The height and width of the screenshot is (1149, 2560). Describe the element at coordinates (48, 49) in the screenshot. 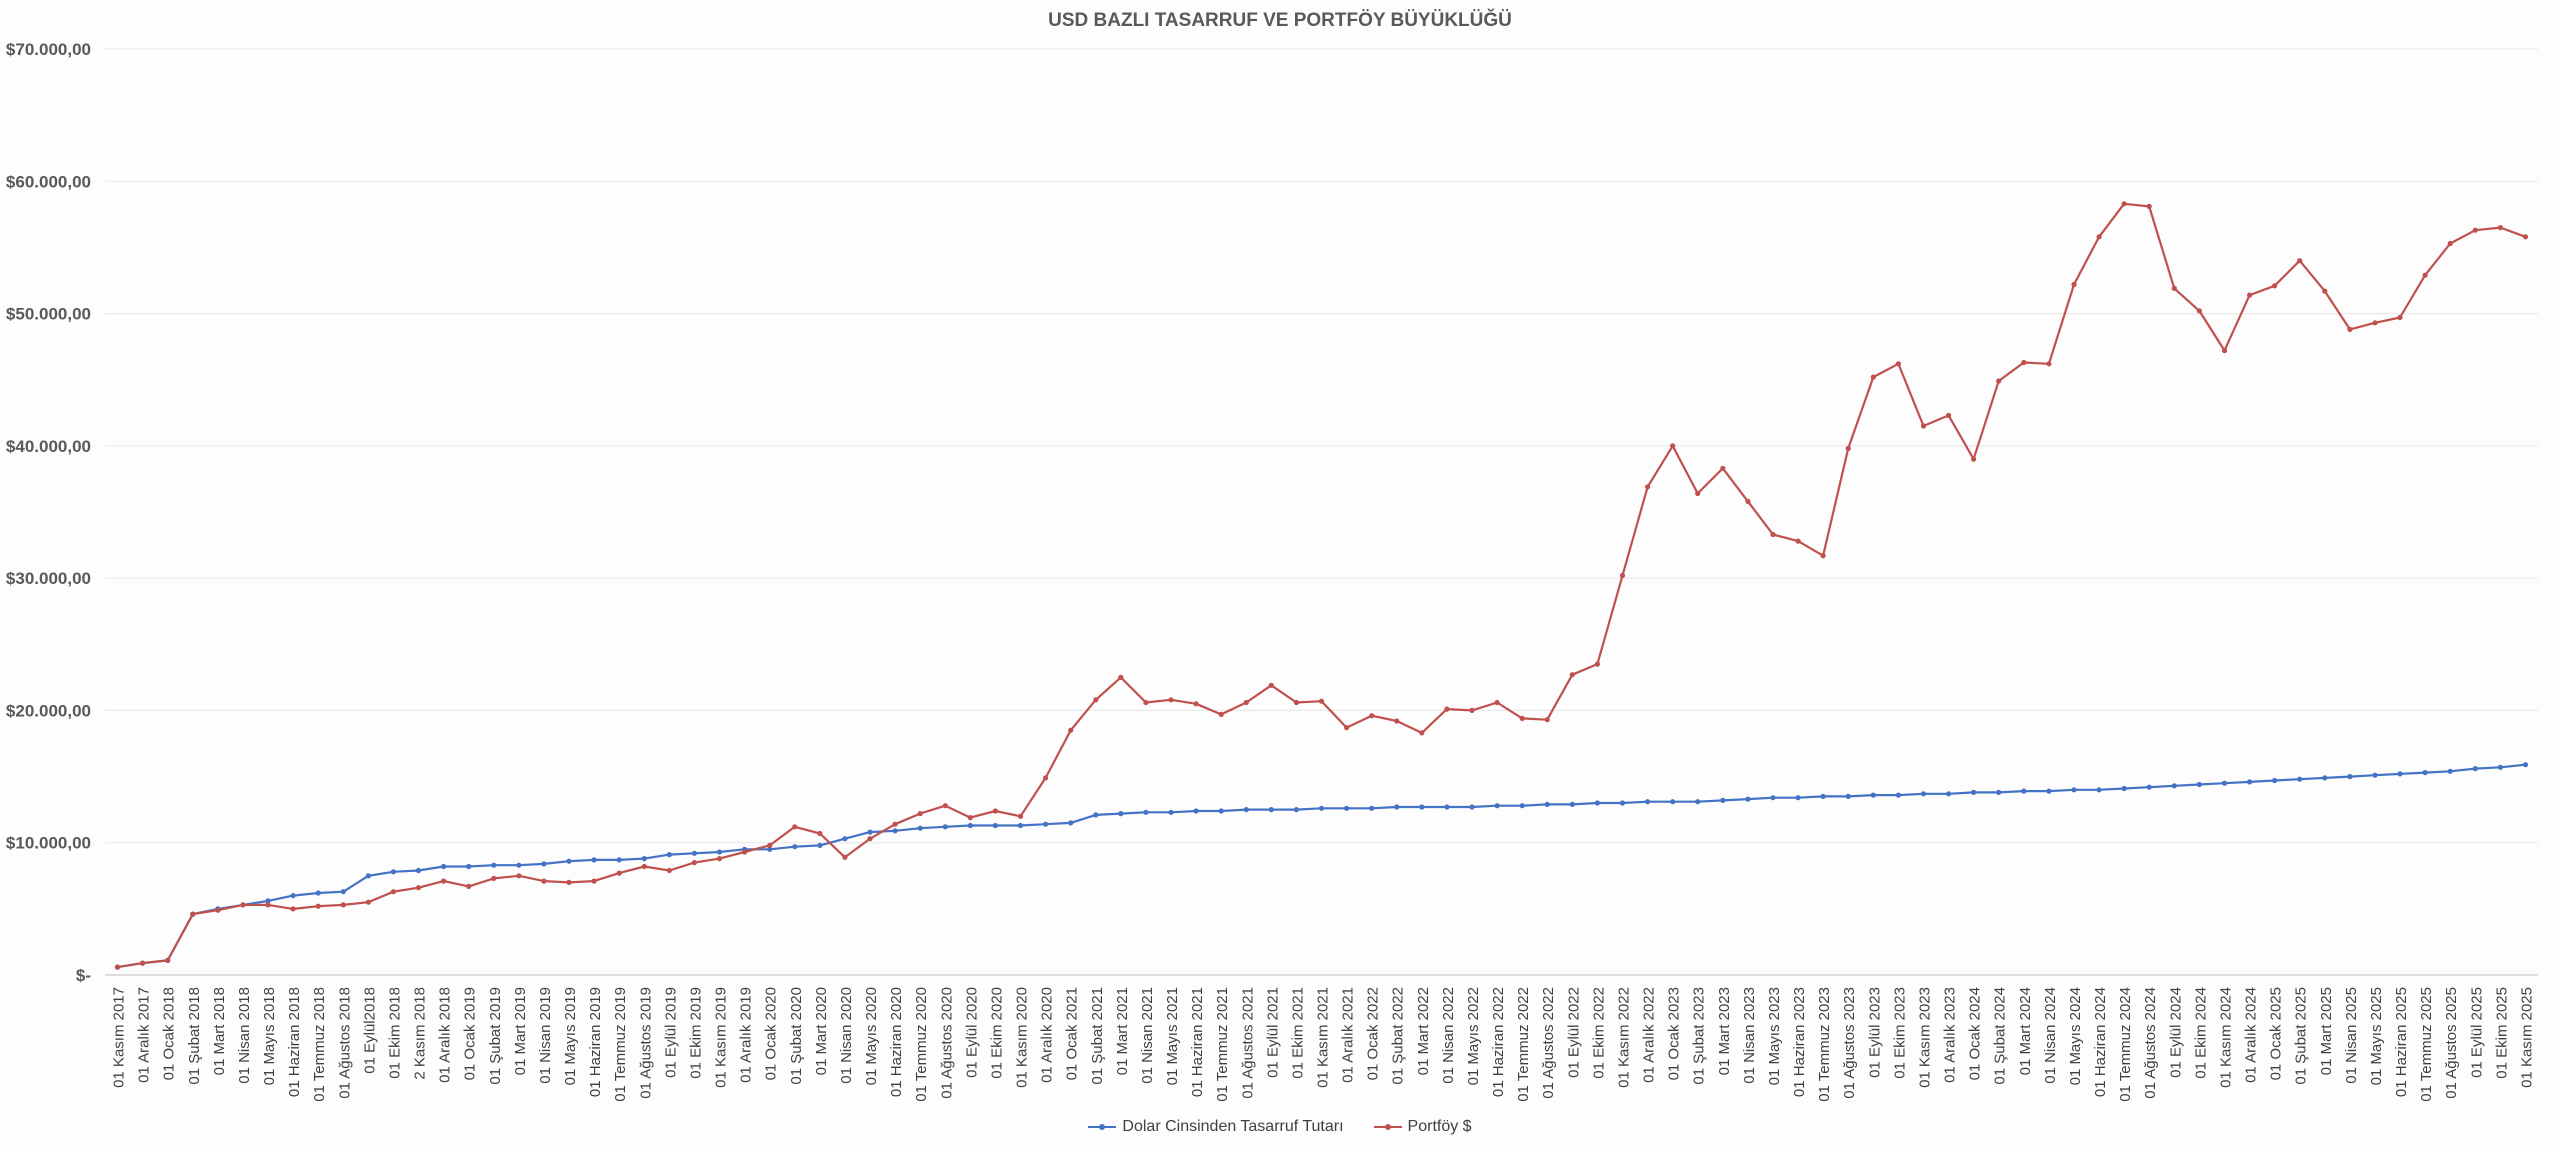

I see `y-tick-label: $70.000,00` at that location.